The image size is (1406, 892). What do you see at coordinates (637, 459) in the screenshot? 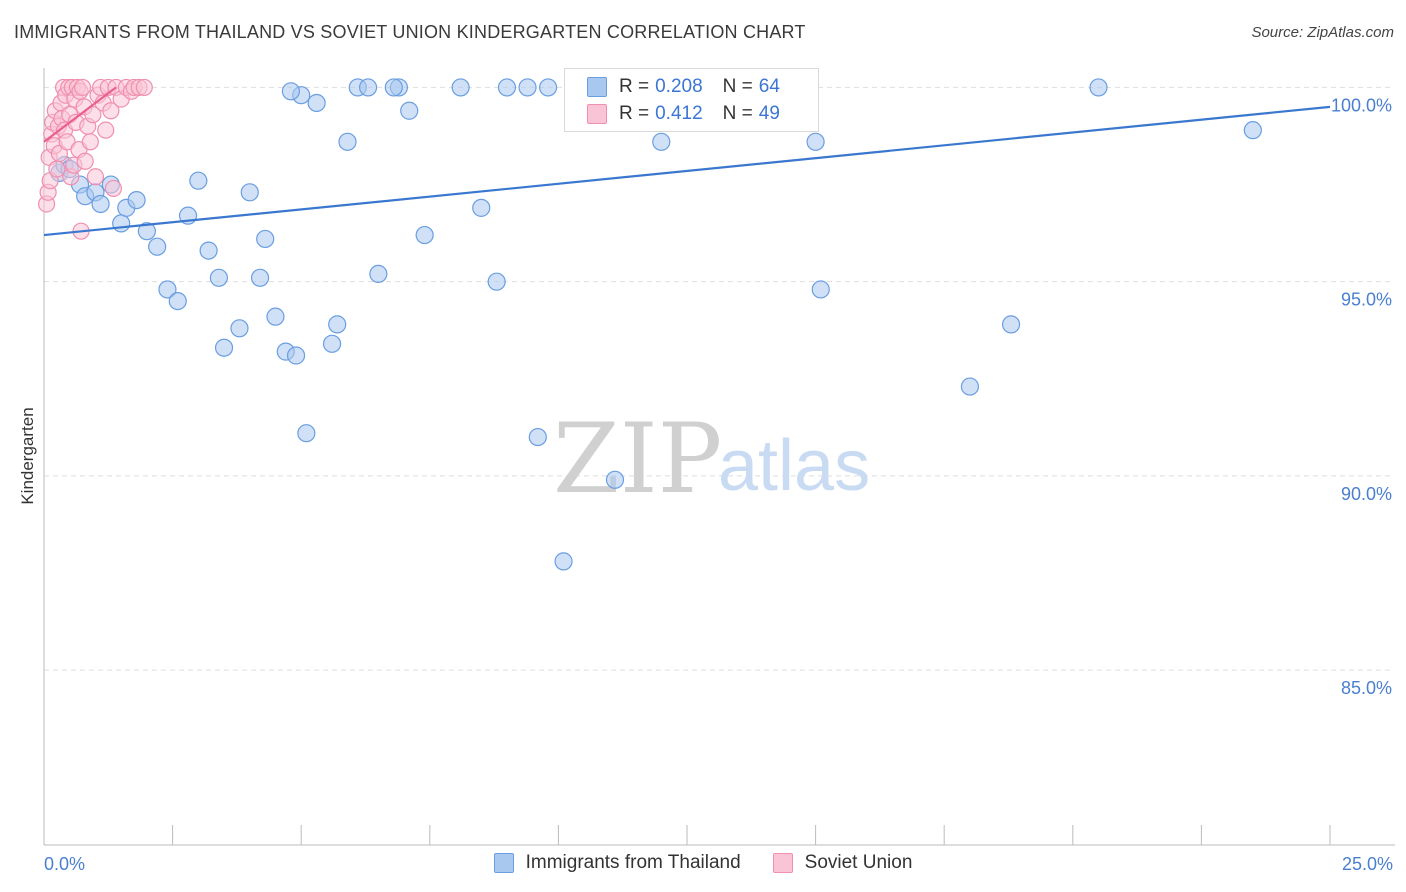
I see `watermark-zip: ZIP` at bounding box center [637, 459].